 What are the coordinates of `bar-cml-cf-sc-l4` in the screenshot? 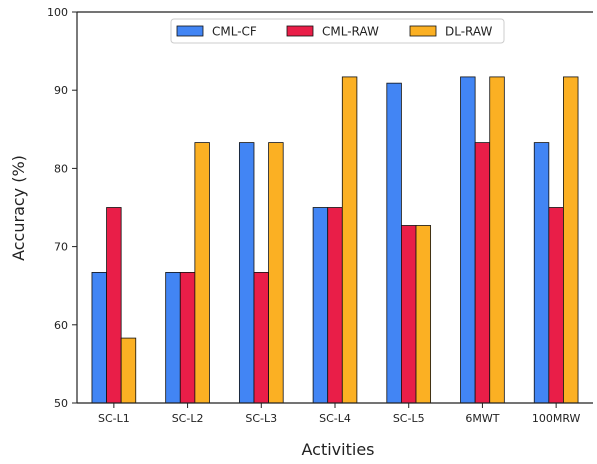 It's located at (320, 305).